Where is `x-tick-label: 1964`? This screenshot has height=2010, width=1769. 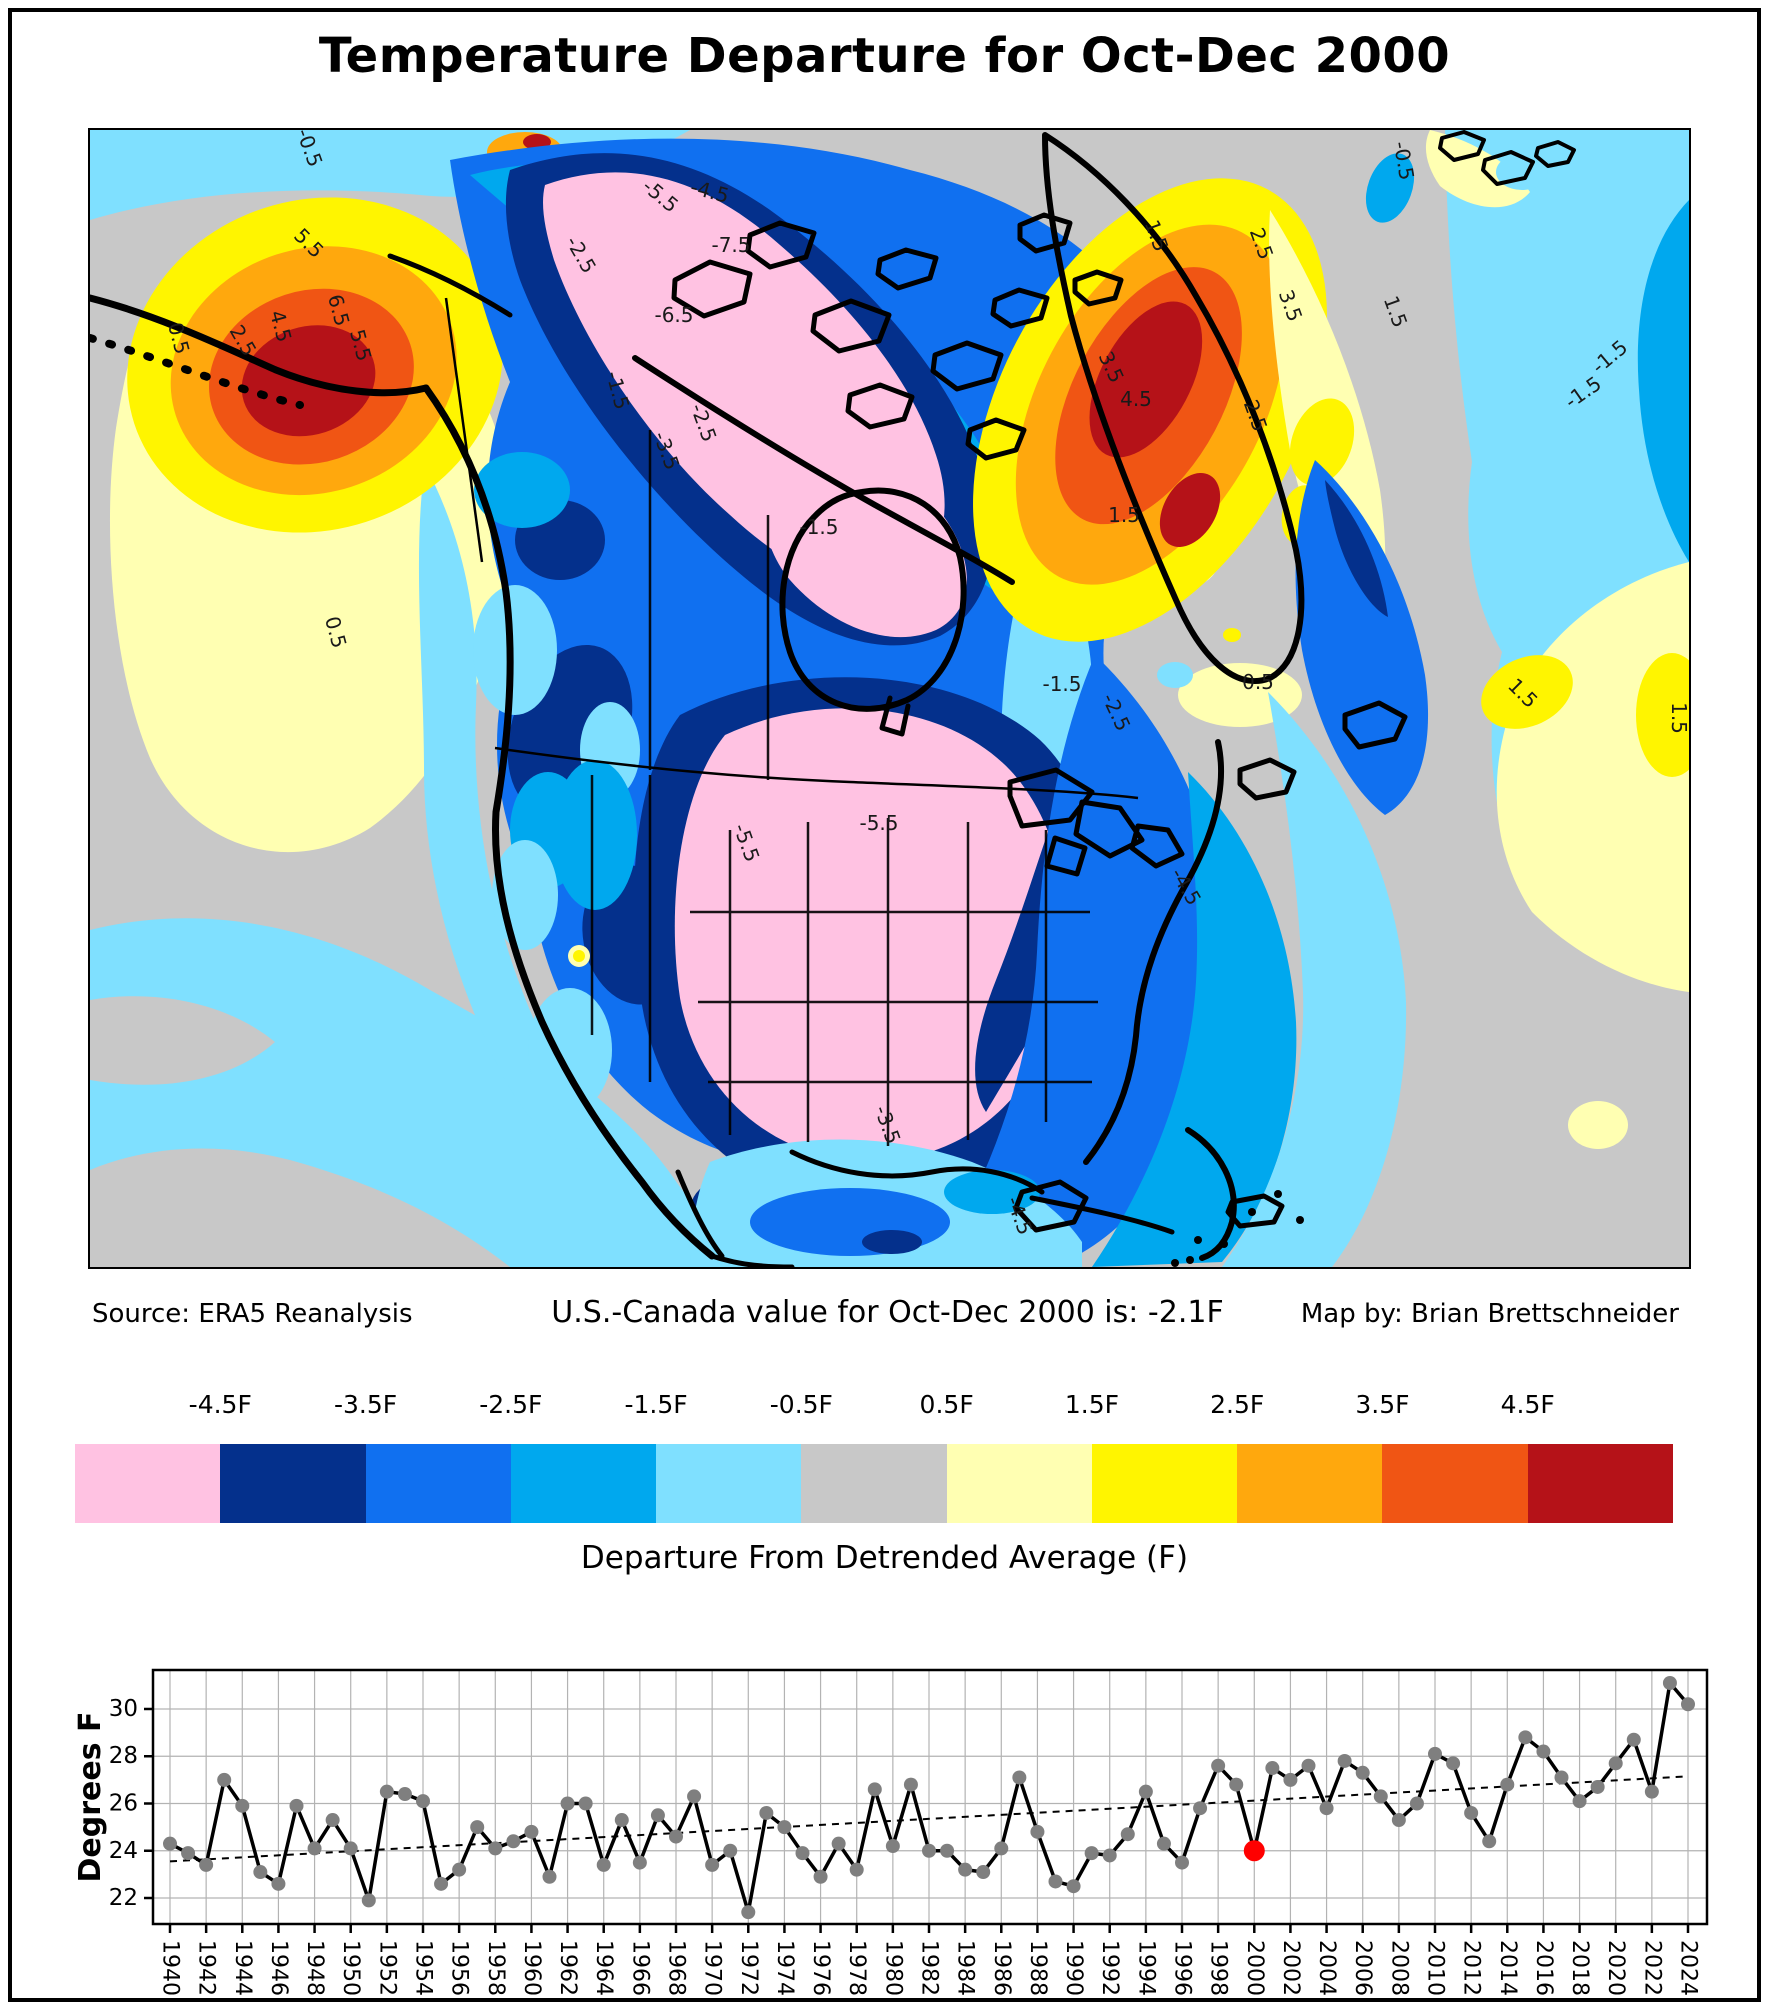 x-tick-label: 1964 is located at coordinates (603, 1968).